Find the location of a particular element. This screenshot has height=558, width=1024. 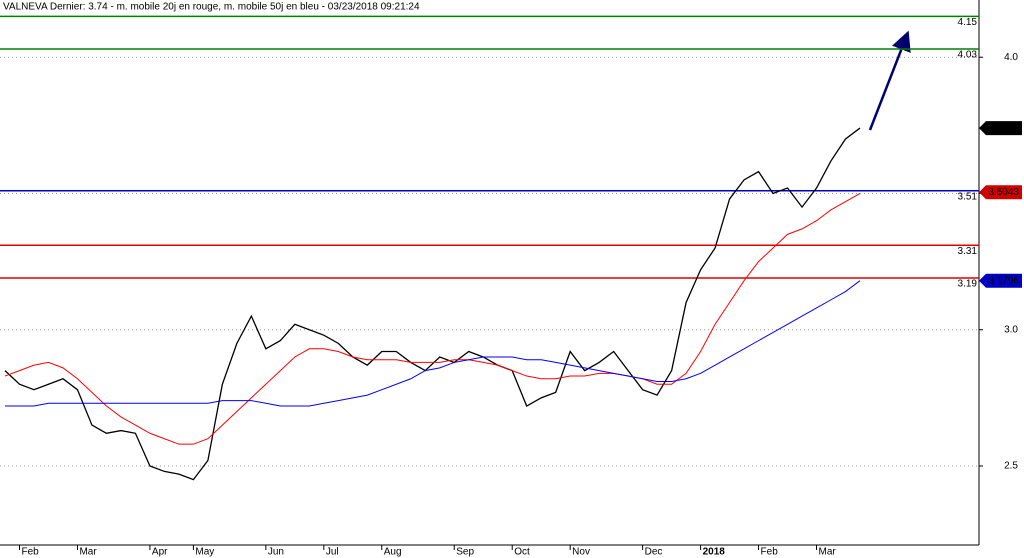

reference-label: 3.31 is located at coordinates (968, 251).